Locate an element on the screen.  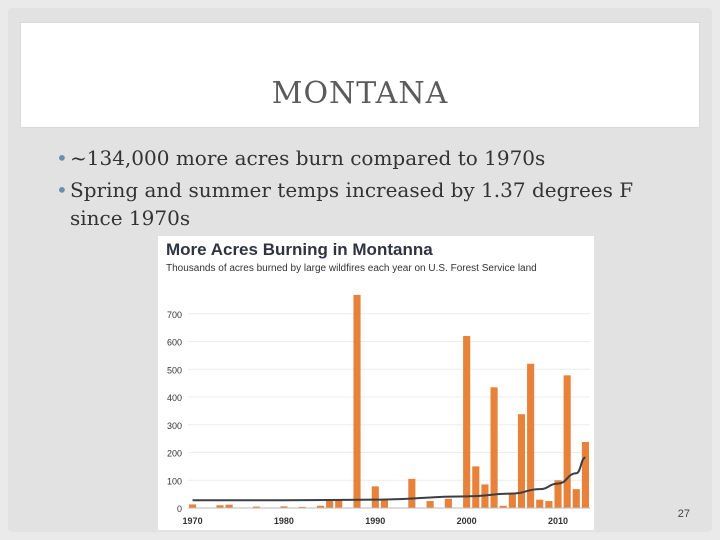
y-tick-label: 700 is located at coordinates (174, 315).